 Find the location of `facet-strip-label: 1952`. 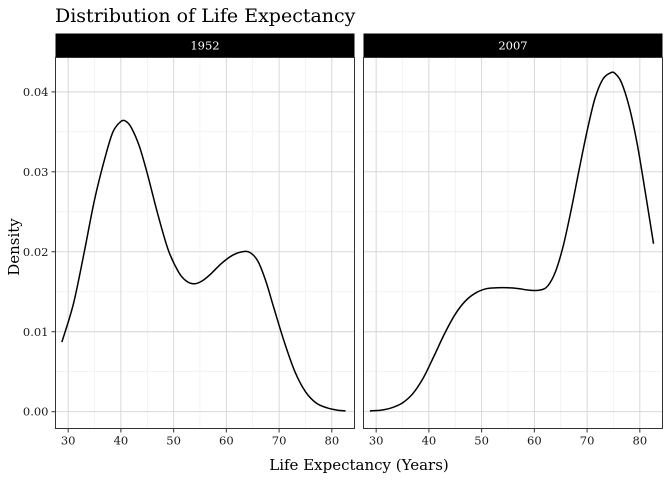

facet-strip-label: 1952 is located at coordinates (204, 46).